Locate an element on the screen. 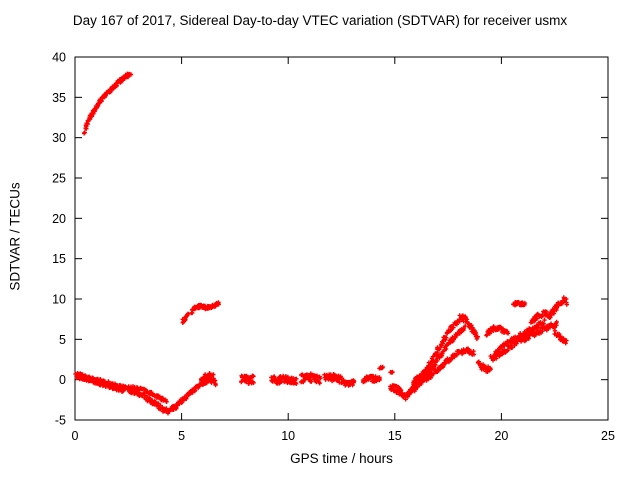 The image size is (640, 480). y-tick-label: 15 is located at coordinates (59, 259).